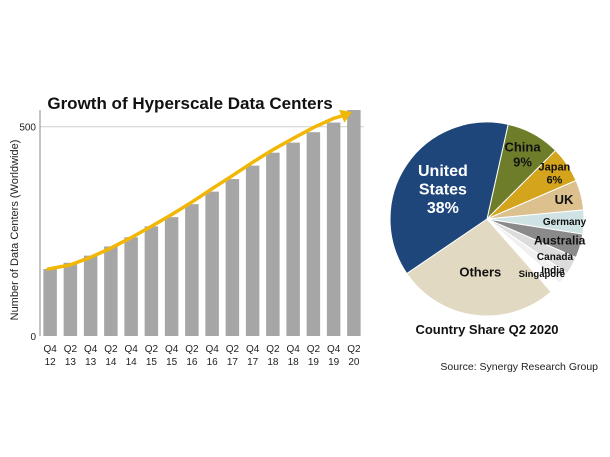  What do you see at coordinates (354, 362) in the screenshot?
I see `x-tick-label: 20` at bounding box center [354, 362].